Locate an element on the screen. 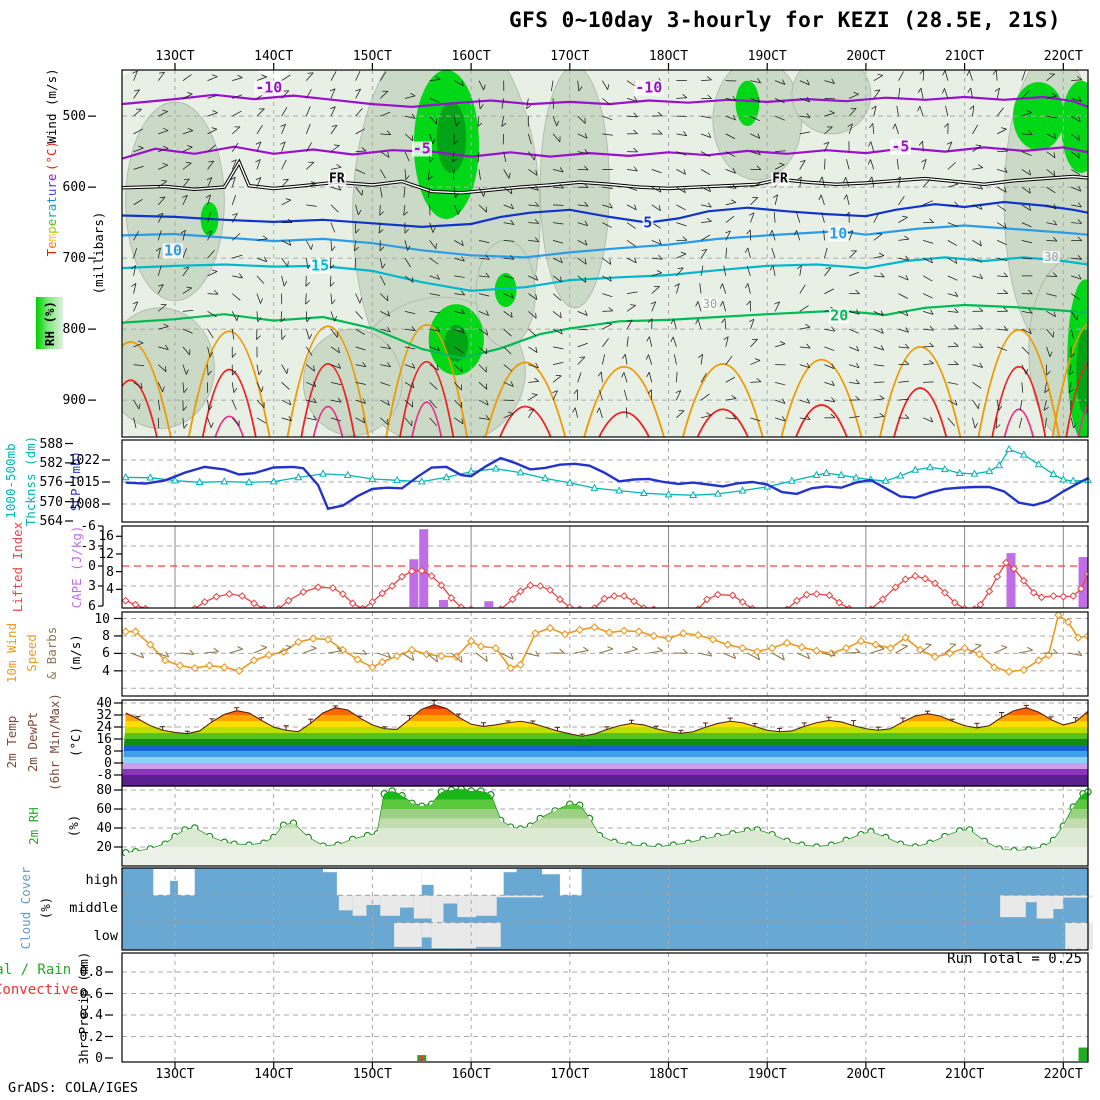  cloud-row-high-label: high is located at coordinates (101, 880).